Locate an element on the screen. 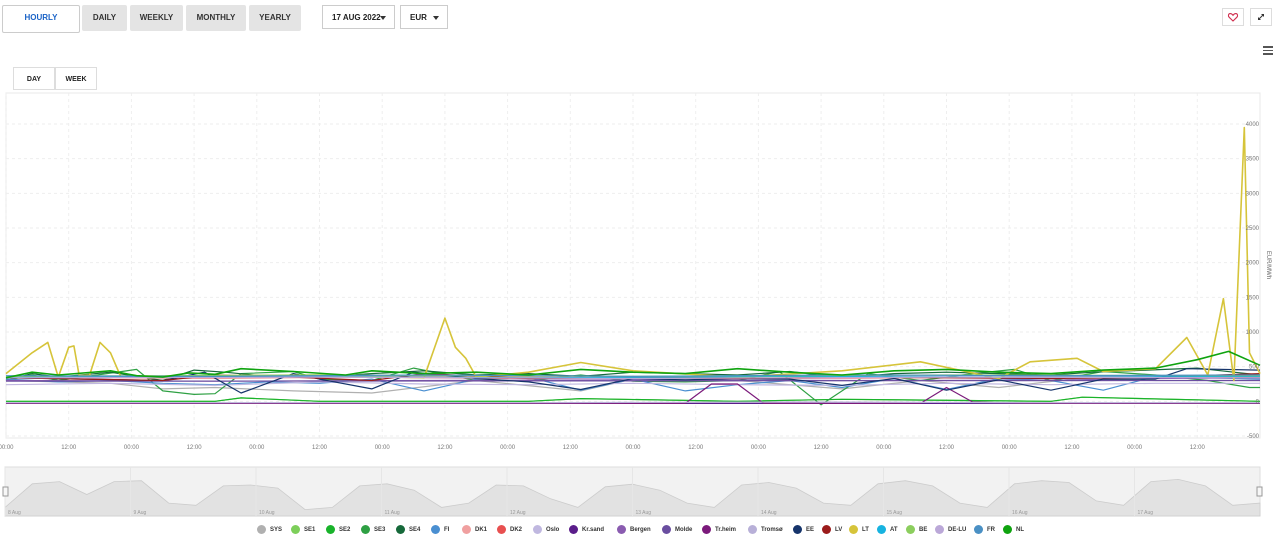 The width and height of the screenshot is (1280, 551). y-tick-label: 500 is located at coordinates (1254, 368).